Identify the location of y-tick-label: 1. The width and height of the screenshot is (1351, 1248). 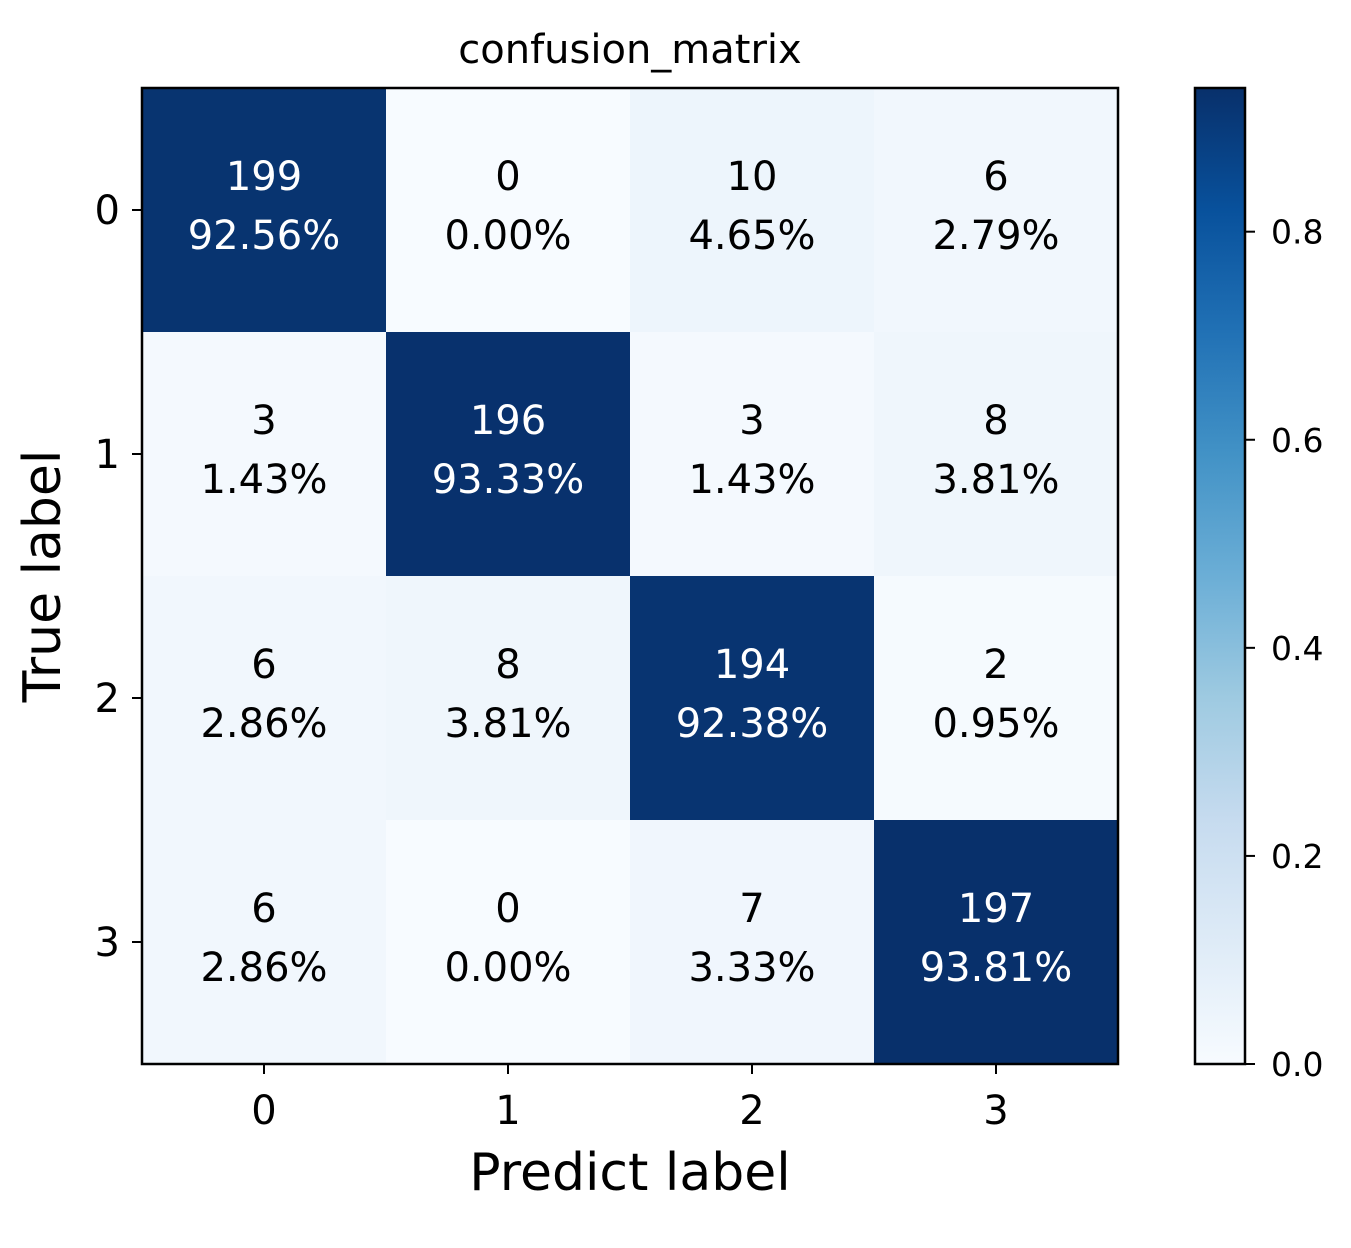
(107, 455).